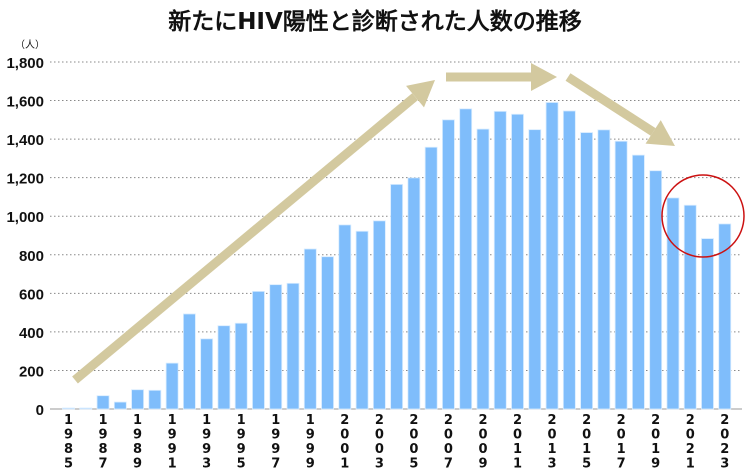  Describe the element at coordinates (414, 293) in the screenshot. I see `bar-2005` at that location.